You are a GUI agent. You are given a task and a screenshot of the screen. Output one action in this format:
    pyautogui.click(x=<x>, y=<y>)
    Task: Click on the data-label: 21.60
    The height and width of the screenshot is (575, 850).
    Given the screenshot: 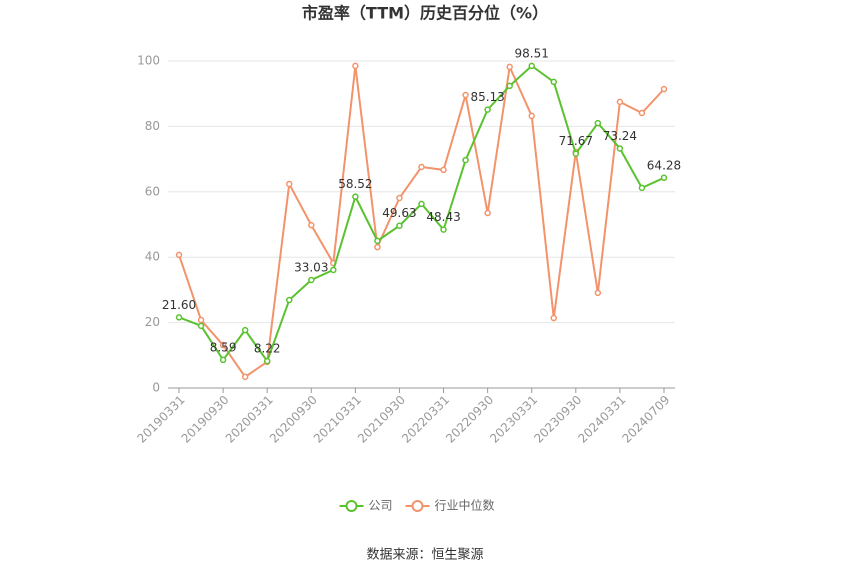 What is the action you would take?
    pyautogui.click(x=179, y=305)
    